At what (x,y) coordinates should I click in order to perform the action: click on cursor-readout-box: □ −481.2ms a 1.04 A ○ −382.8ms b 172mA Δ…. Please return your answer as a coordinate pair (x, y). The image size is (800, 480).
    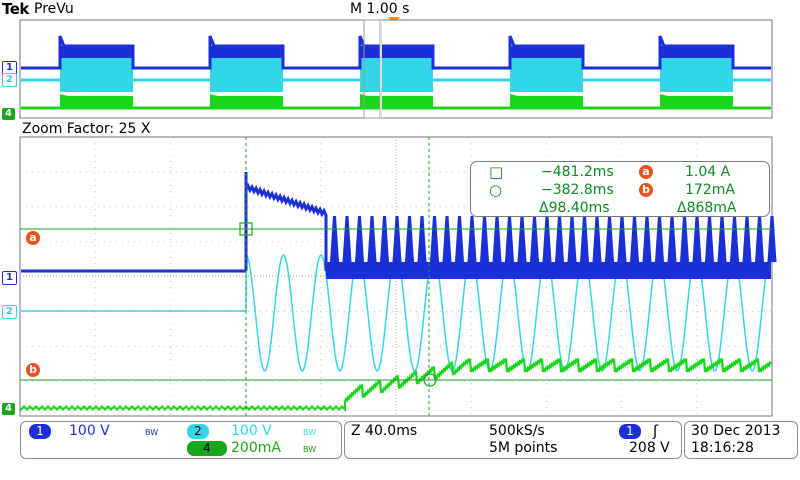
    Looking at the image, I should click on (620, 189).